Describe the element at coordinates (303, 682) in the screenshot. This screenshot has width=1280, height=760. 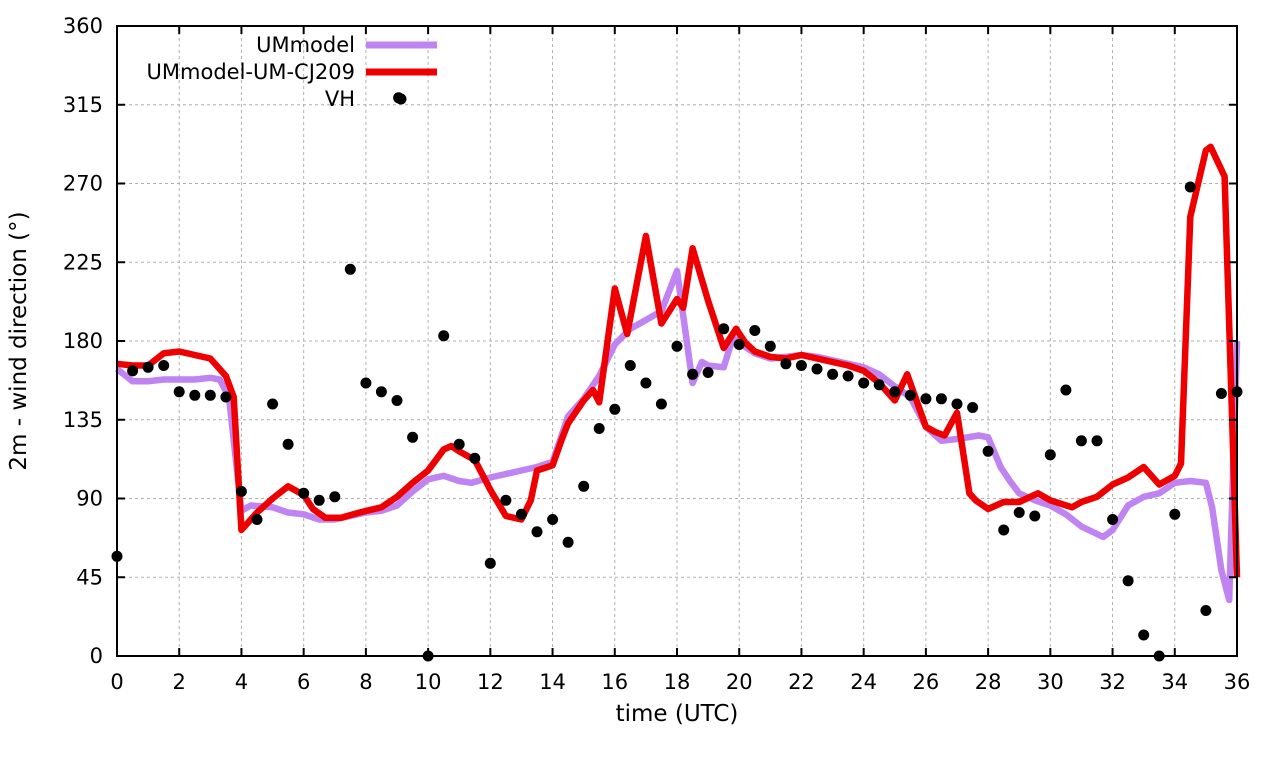
I see `x-tick-label: 6` at that location.